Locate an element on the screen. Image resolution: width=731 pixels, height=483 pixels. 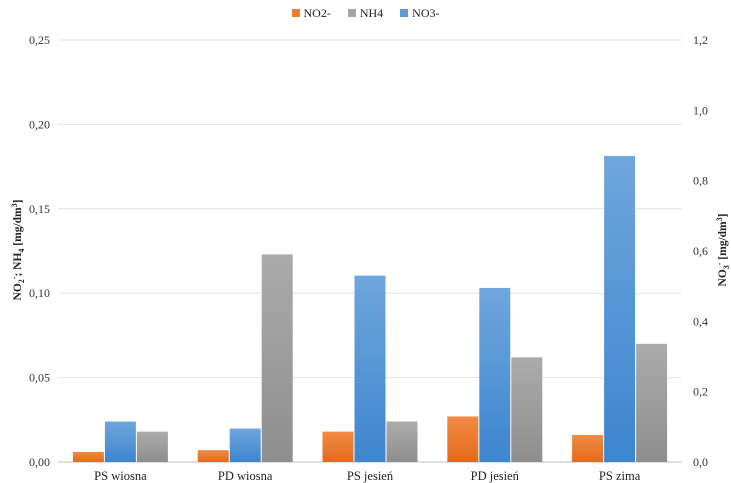
right-tick-label: 0,8 is located at coordinates (700, 181).